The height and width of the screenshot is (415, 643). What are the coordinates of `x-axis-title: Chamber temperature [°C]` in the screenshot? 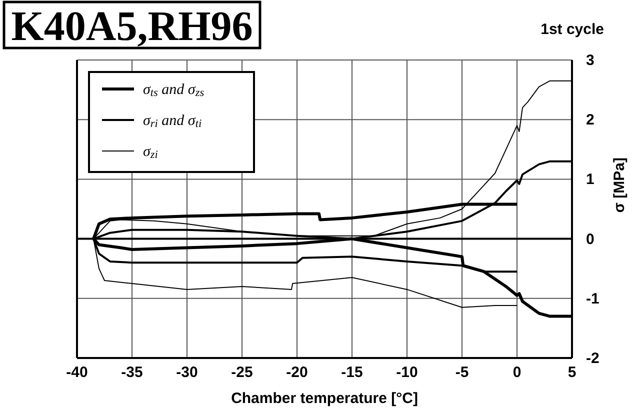 It's located at (324, 398).